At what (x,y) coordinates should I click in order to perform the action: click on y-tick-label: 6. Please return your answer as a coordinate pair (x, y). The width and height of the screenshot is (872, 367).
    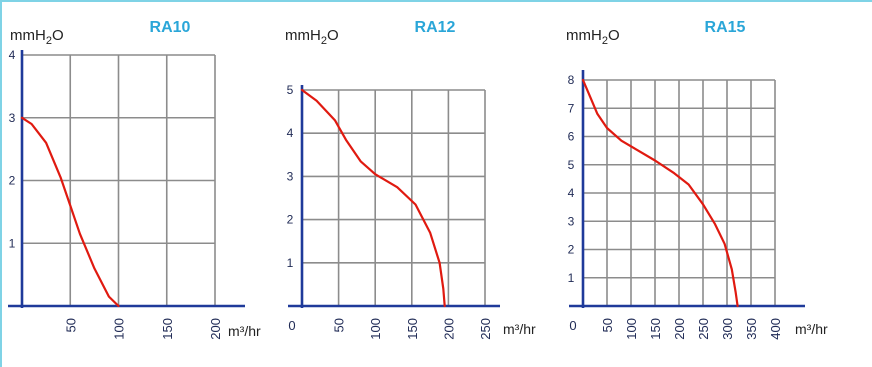
    Looking at the image, I should click on (571, 137).